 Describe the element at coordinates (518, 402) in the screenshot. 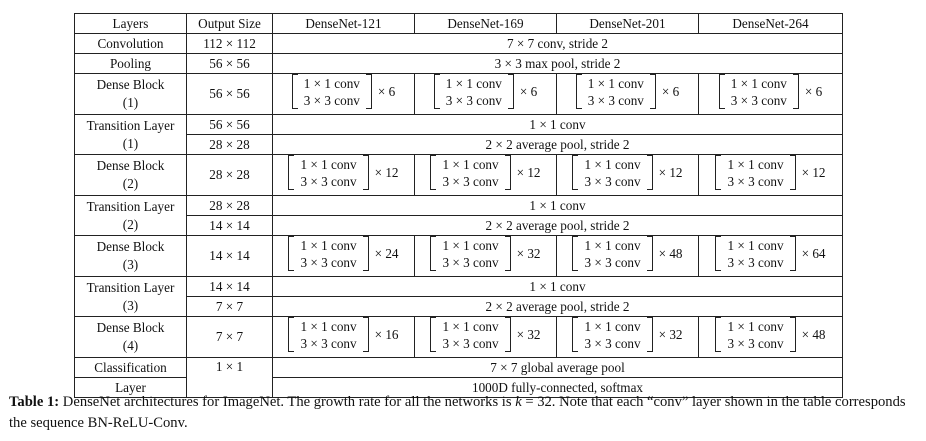

I see `caption-k-symbol: k` at that location.